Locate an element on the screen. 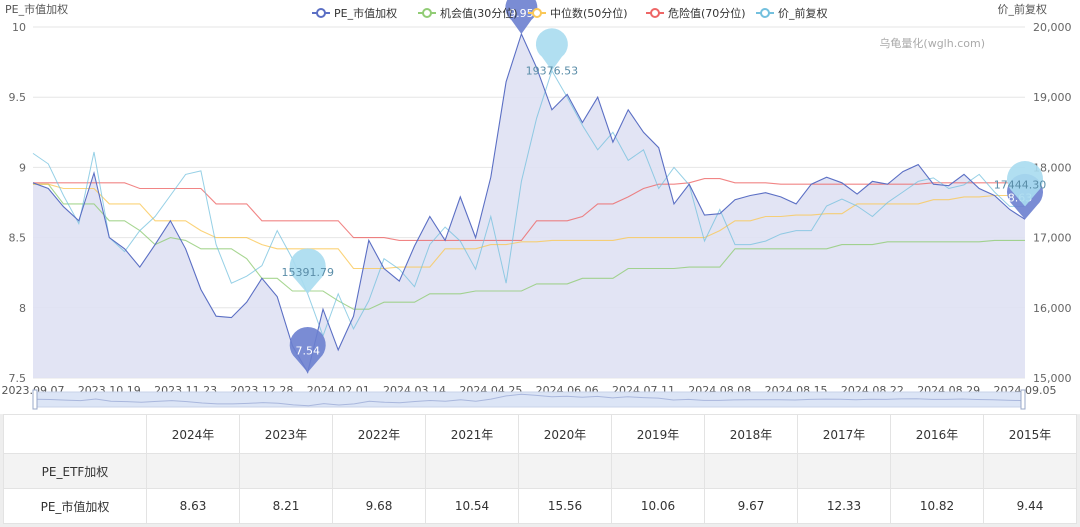 This screenshot has width=1080, height=527. price-marker: 15391.79 is located at coordinates (307, 271).